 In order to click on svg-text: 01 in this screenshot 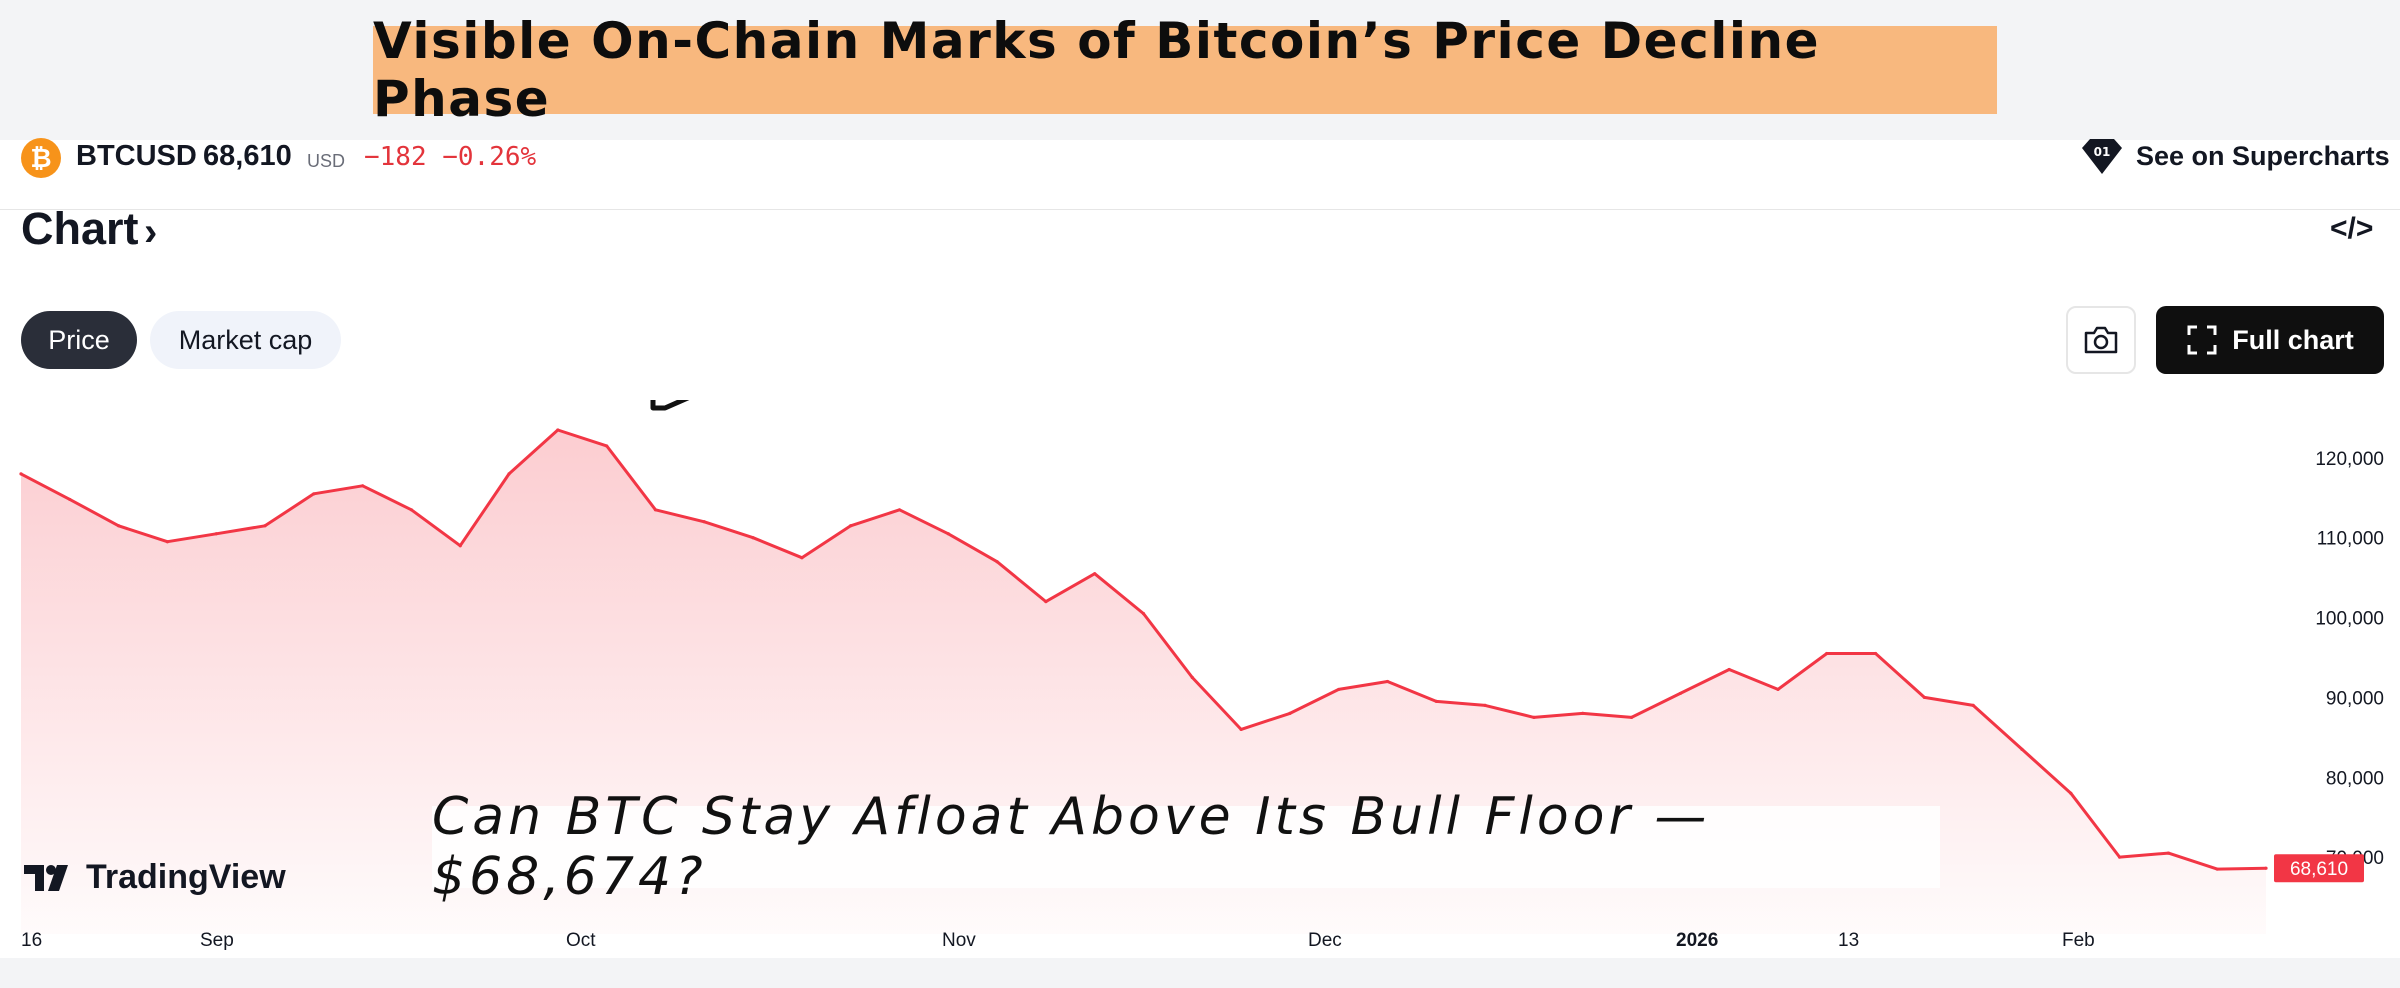, I will do `click(2102, 152)`.